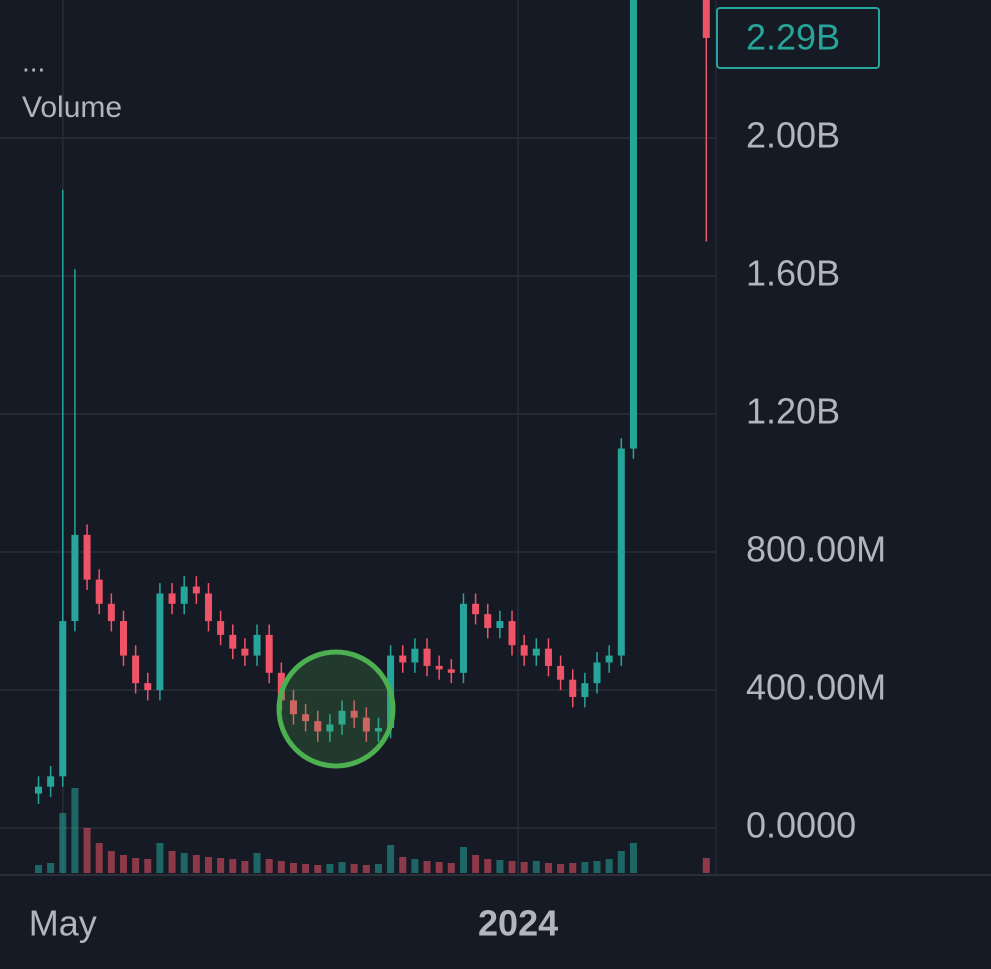 The width and height of the screenshot is (991, 969). I want to click on last-value-label: 2.29B, so click(793, 36).